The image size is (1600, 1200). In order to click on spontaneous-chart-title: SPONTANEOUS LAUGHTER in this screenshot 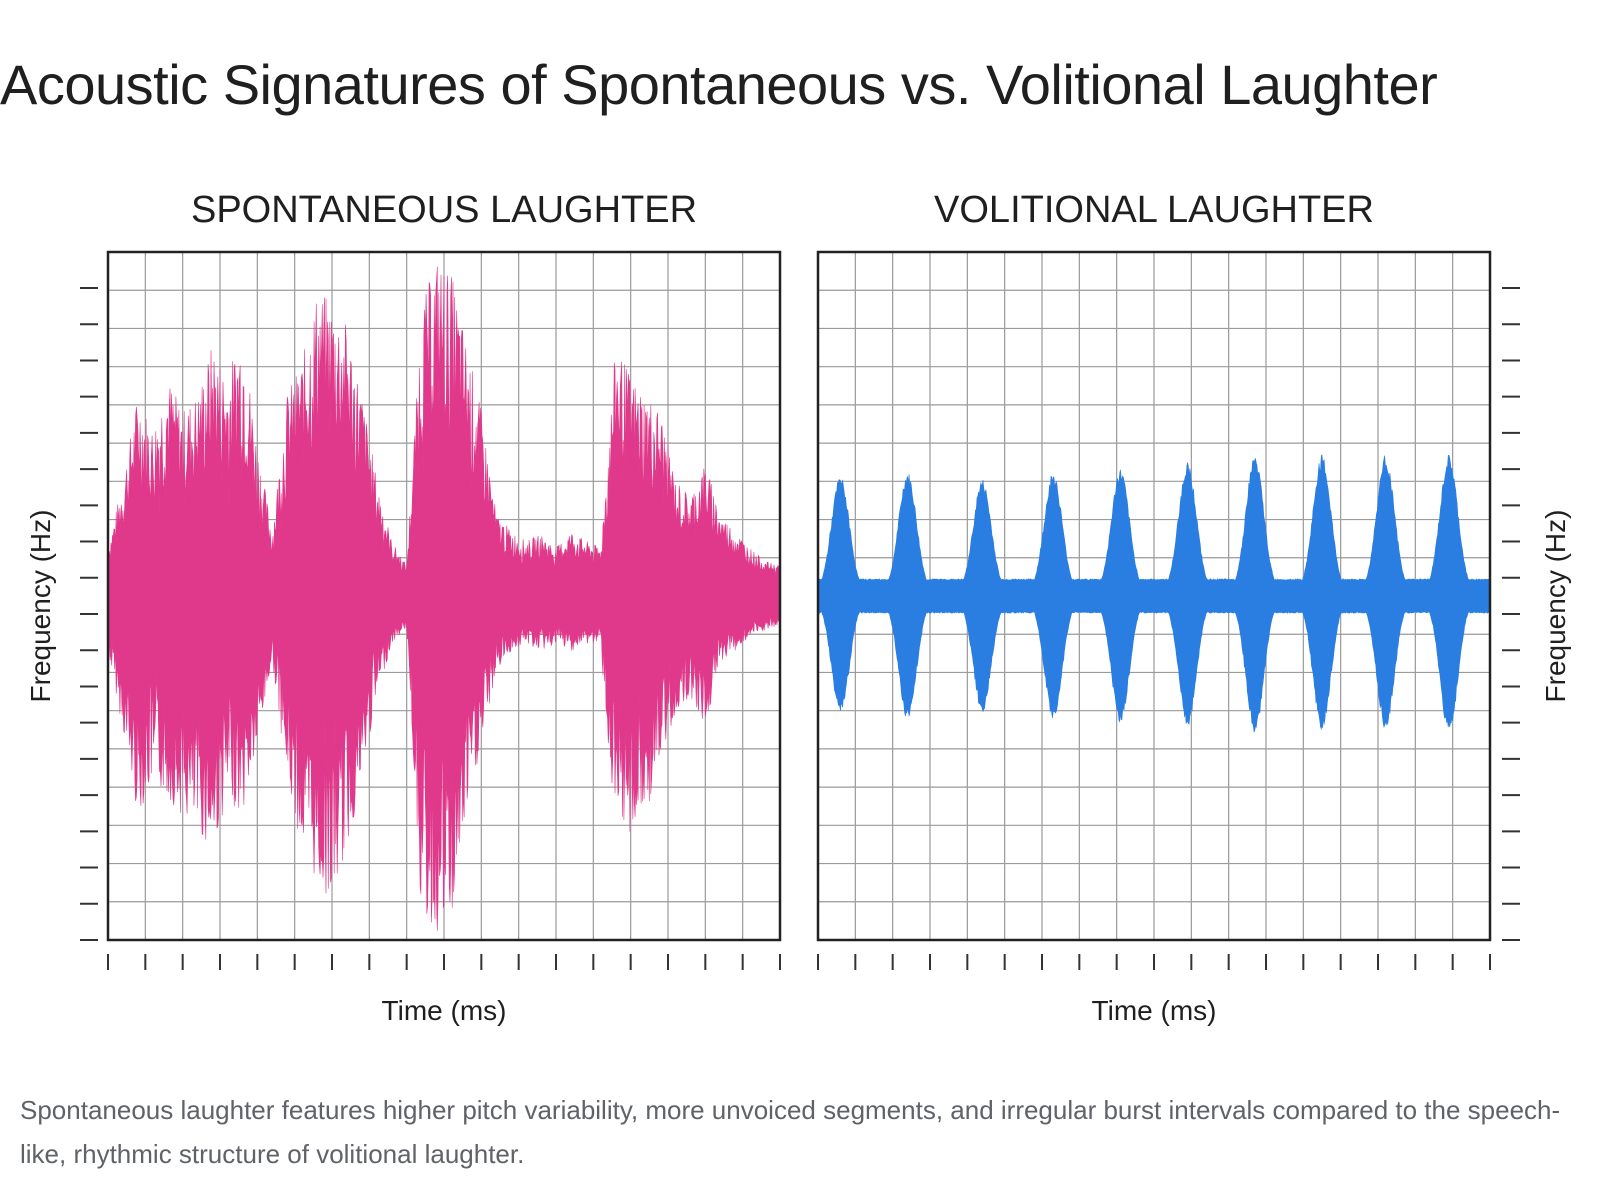, I will do `click(444, 210)`.